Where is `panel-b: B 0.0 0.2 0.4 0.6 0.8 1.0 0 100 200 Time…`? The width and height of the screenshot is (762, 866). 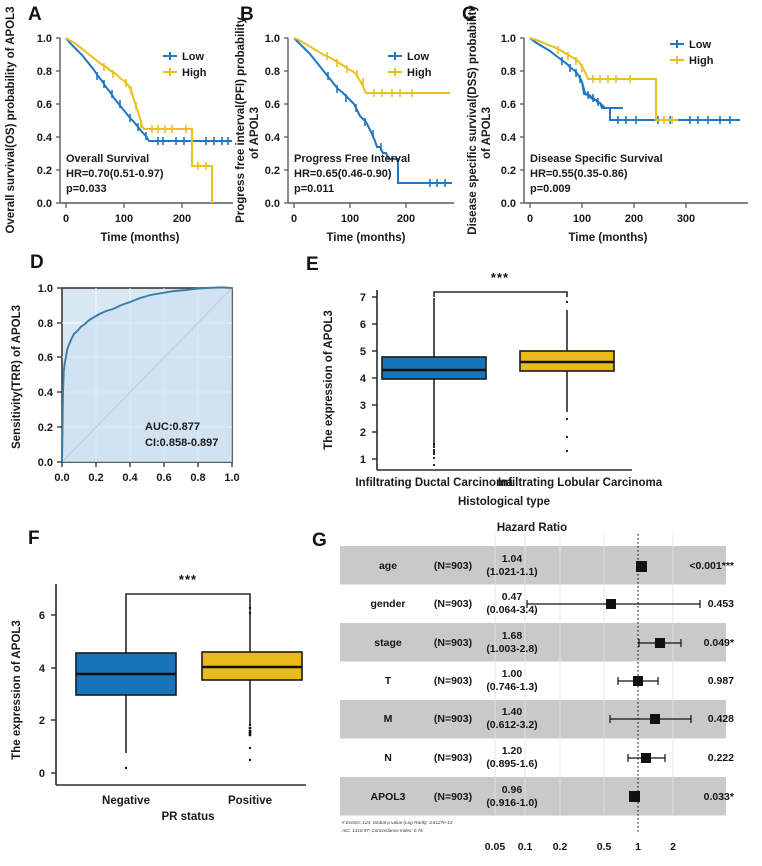
panel-b: B 0.0 0.2 0.4 0.6 0.8 1.0 0 100 200 Time… is located at coordinates (348, 125).